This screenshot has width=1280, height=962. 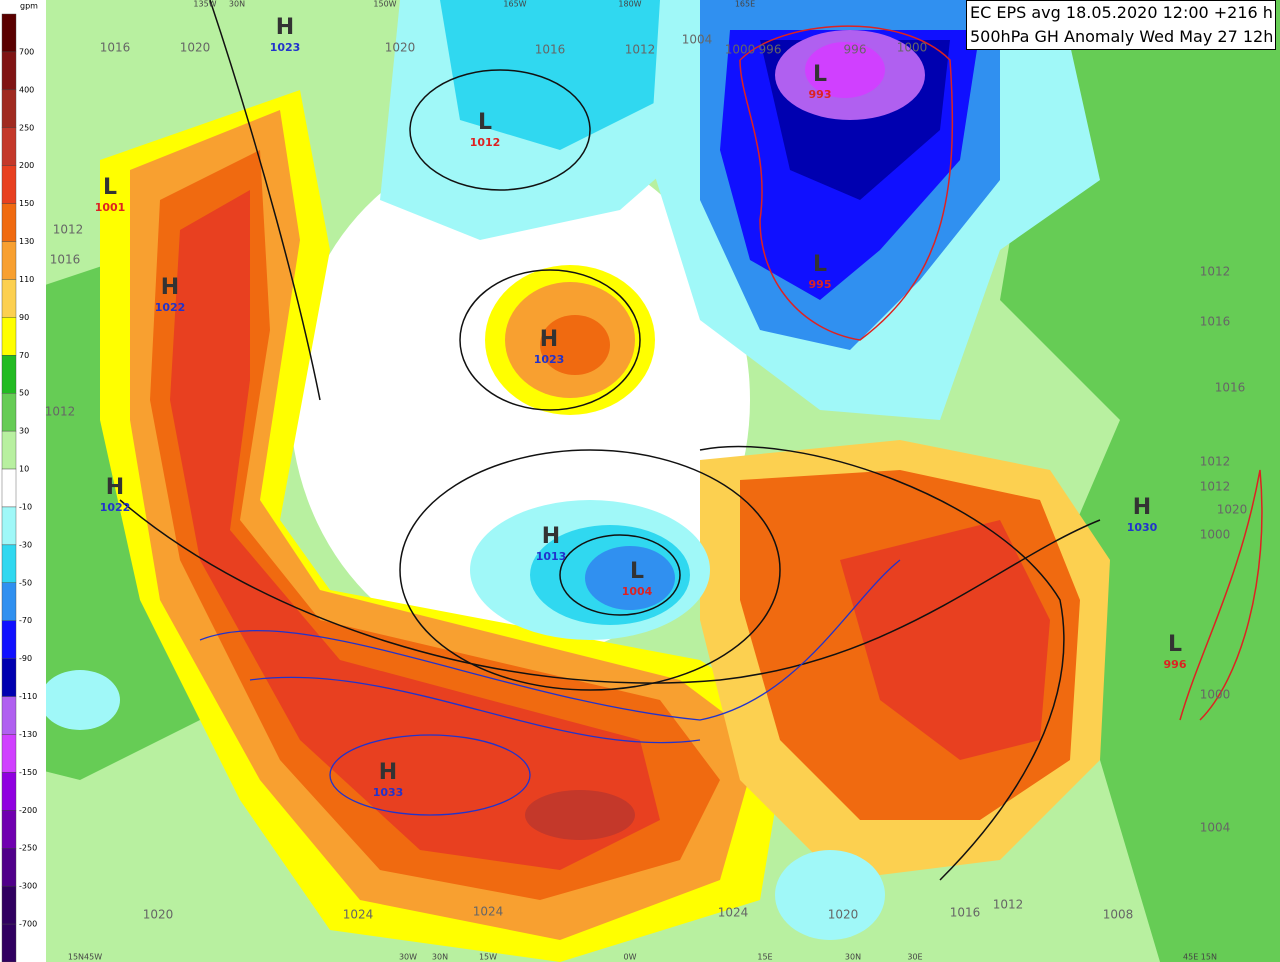 I want to click on colorbar-label: 10, so click(x=24, y=469).